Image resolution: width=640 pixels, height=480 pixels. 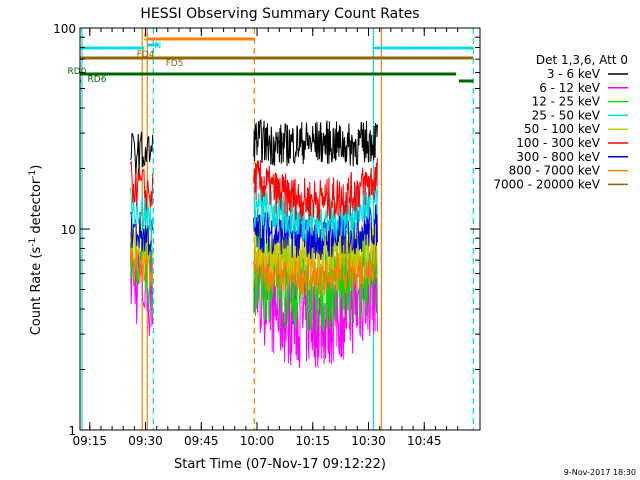 I want to click on x-tick-label: 10:00, so click(x=257, y=441).